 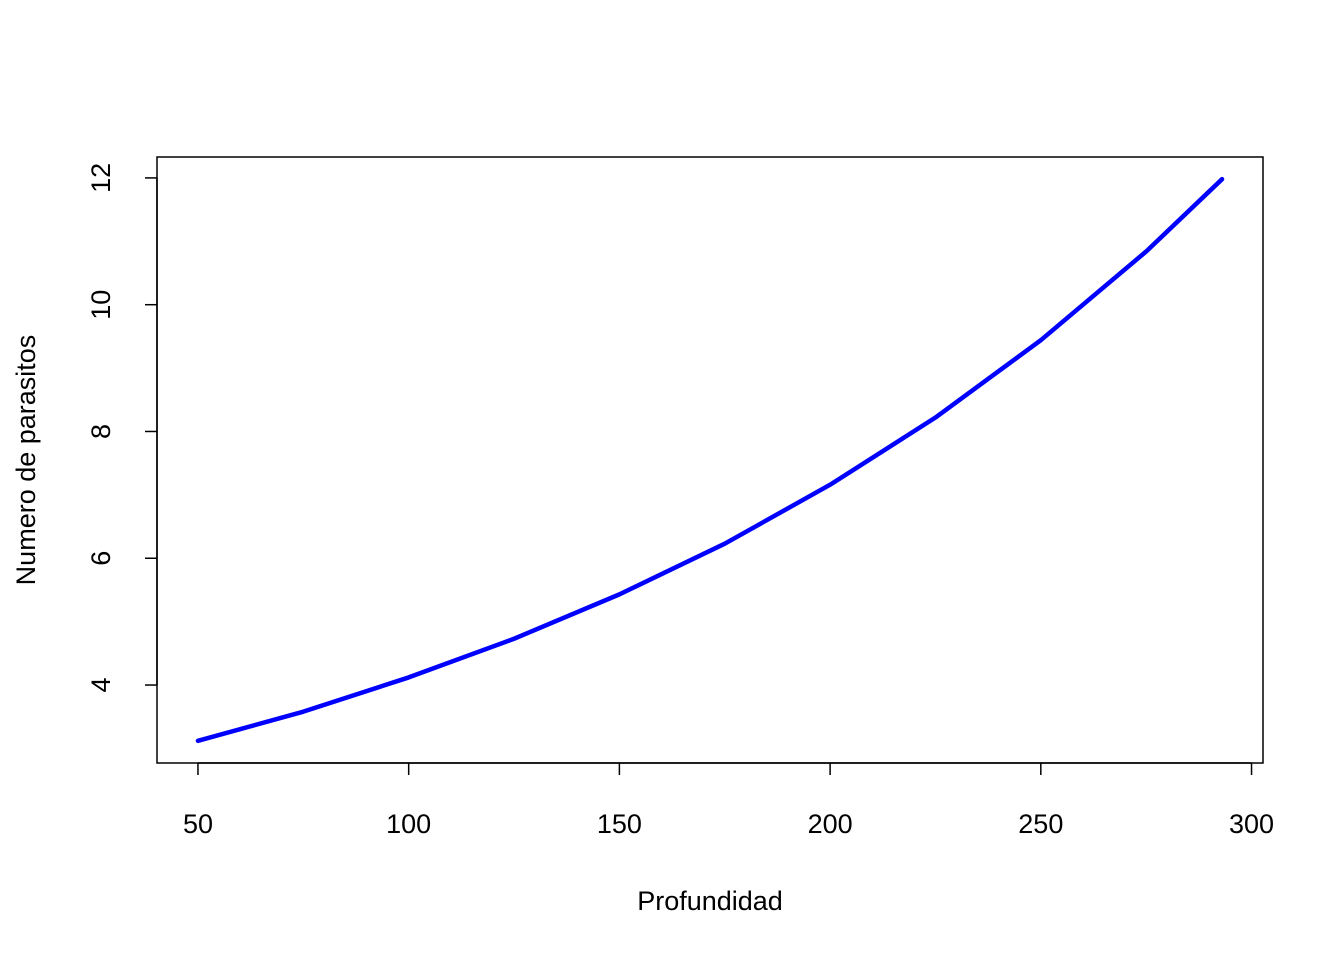 What do you see at coordinates (619, 824) in the screenshot?
I see `x-tick-label: 150` at bounding box center [619, 824].